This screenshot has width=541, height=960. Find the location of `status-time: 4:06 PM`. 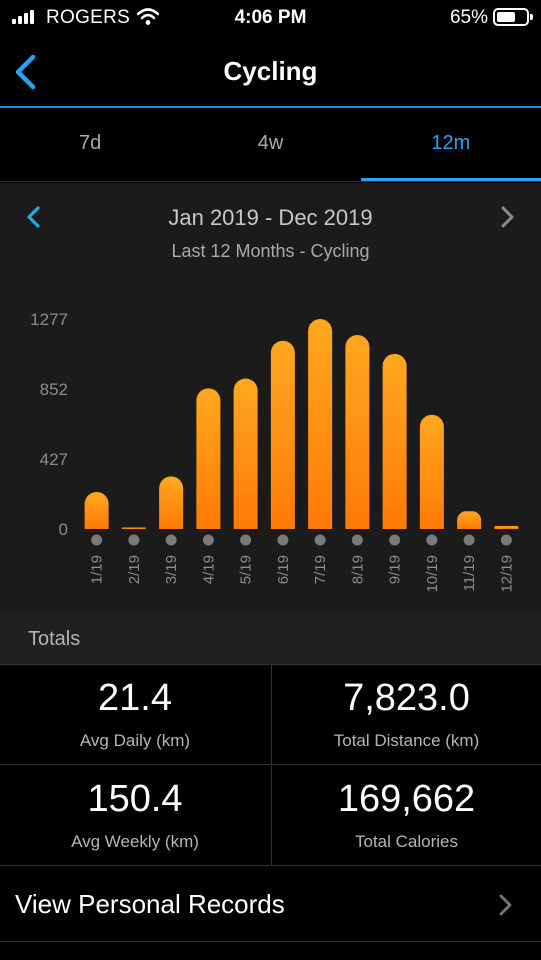

status-time: 4:06 PM is located at coordinates (270, 17).